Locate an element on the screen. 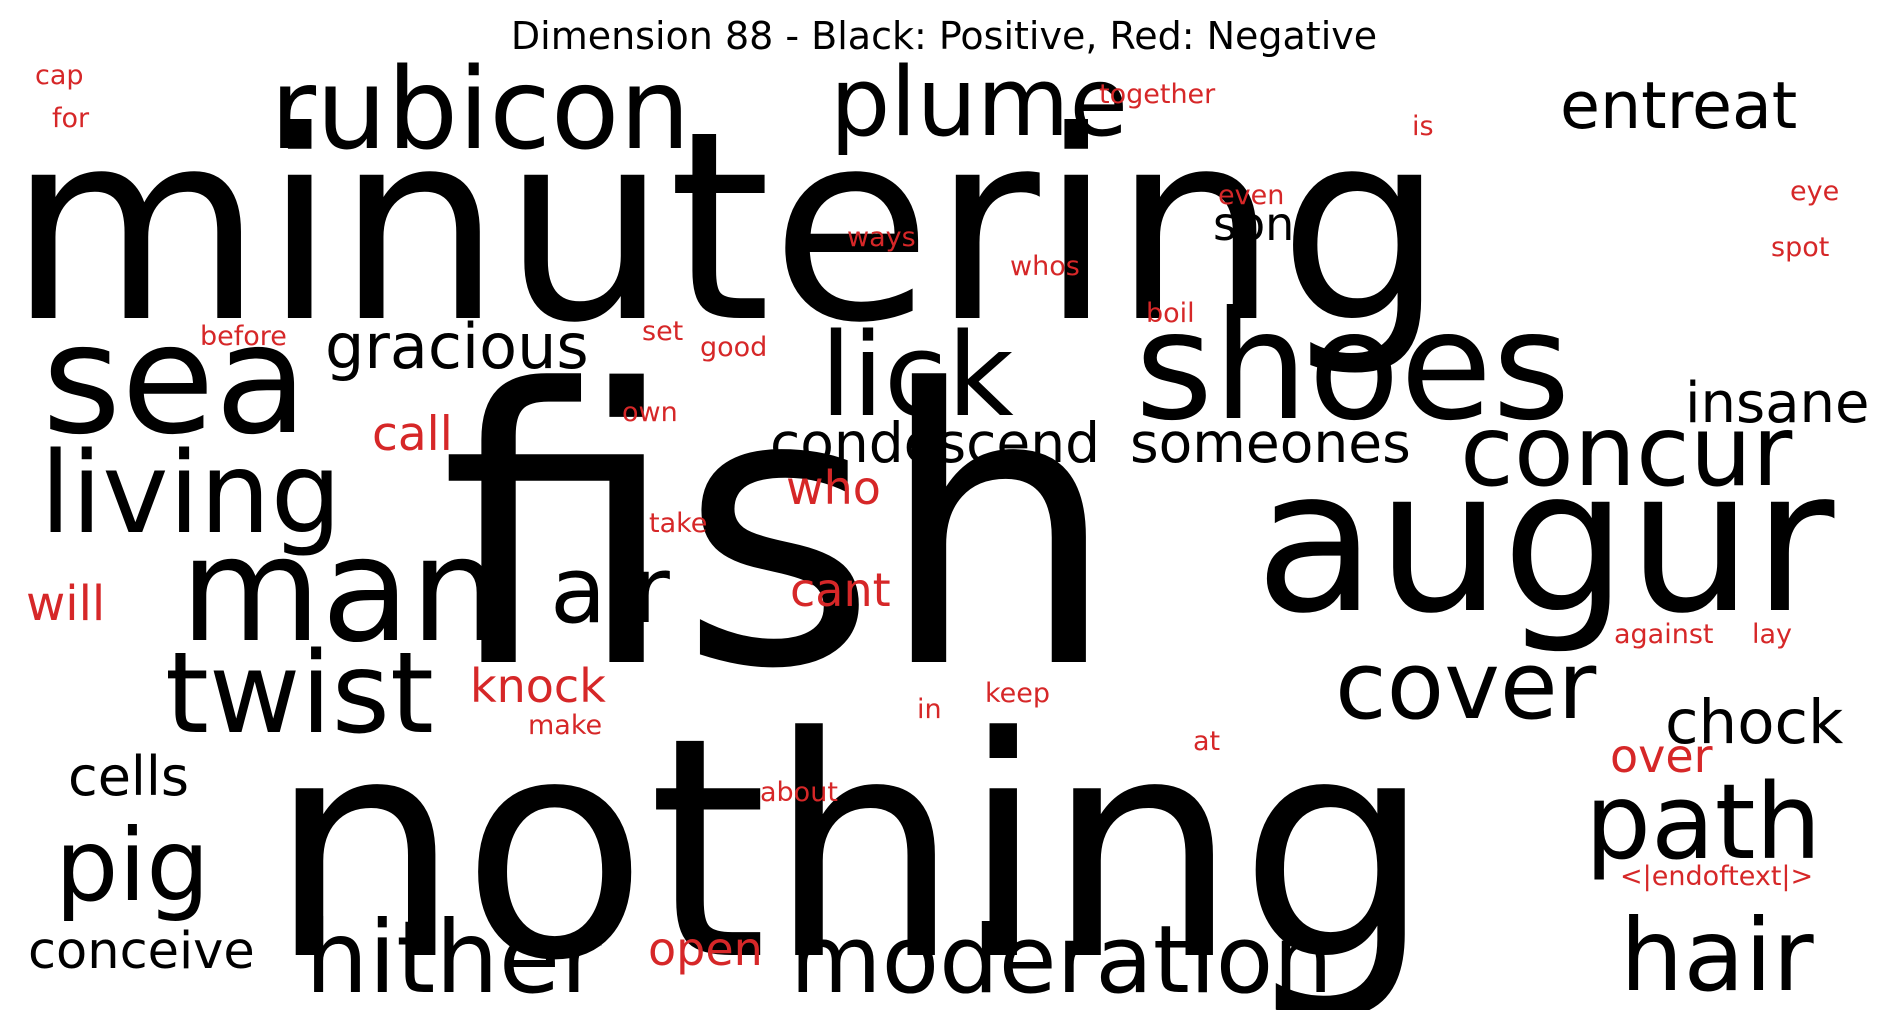 Image resolution: width=1888 pixels, height=1010 pixels. word-man: man is located at coordinates (341, 590).